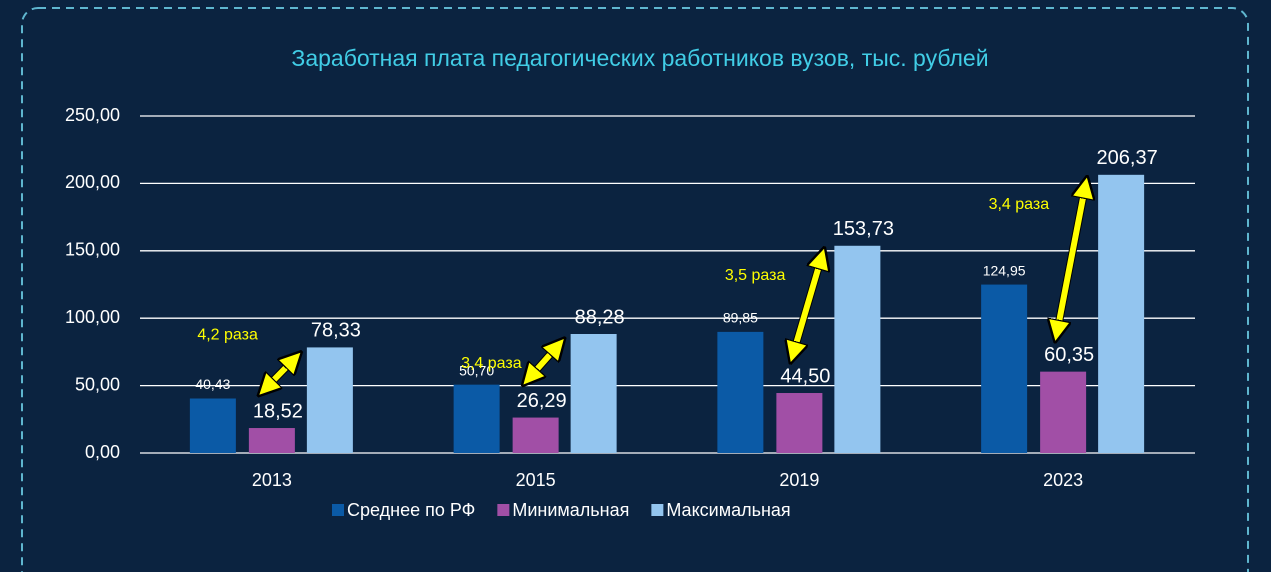 The height and width of the screenshot is (572, 1271). What do you see at coordinates (755, 275) in the screenshot?
I see `ratio-label: 3,5 раза` at bounding box center [755, 275].